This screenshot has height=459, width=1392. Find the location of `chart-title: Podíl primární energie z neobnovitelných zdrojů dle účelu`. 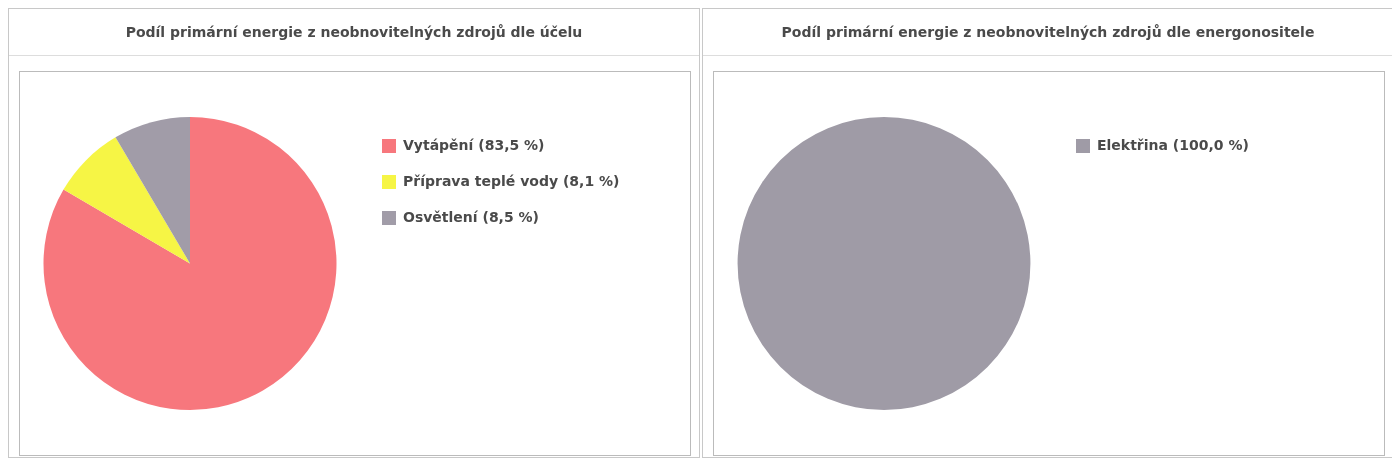

chart-title: Podíl primární energie z neobnovitelných zdrojů dle účelu is located at coordinates (354, 32).